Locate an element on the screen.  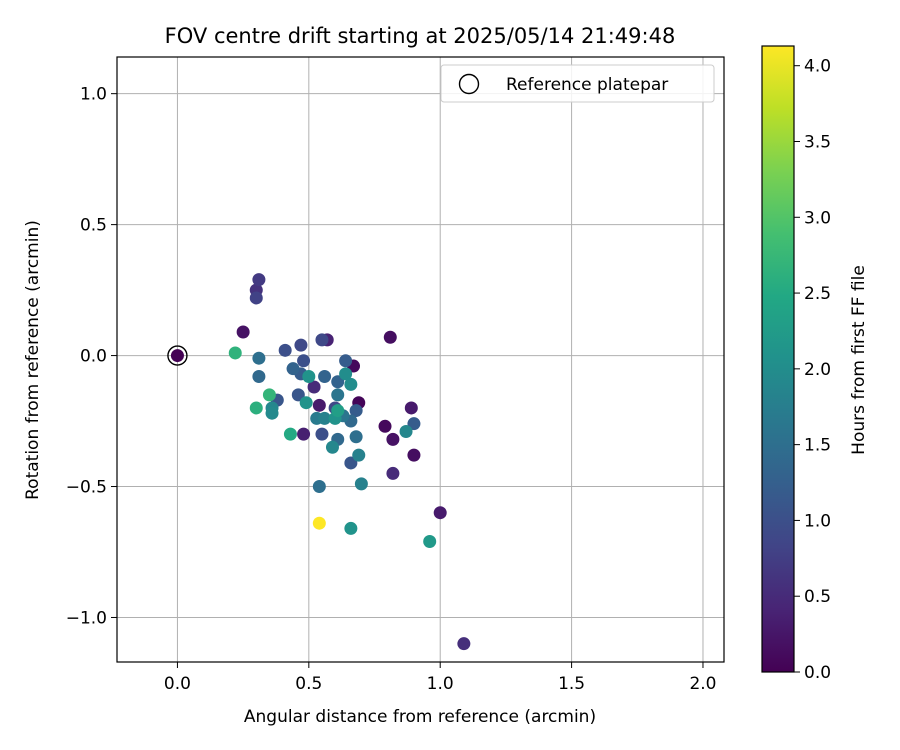
legend: Reference platepar is located at coordinates (577, 83).